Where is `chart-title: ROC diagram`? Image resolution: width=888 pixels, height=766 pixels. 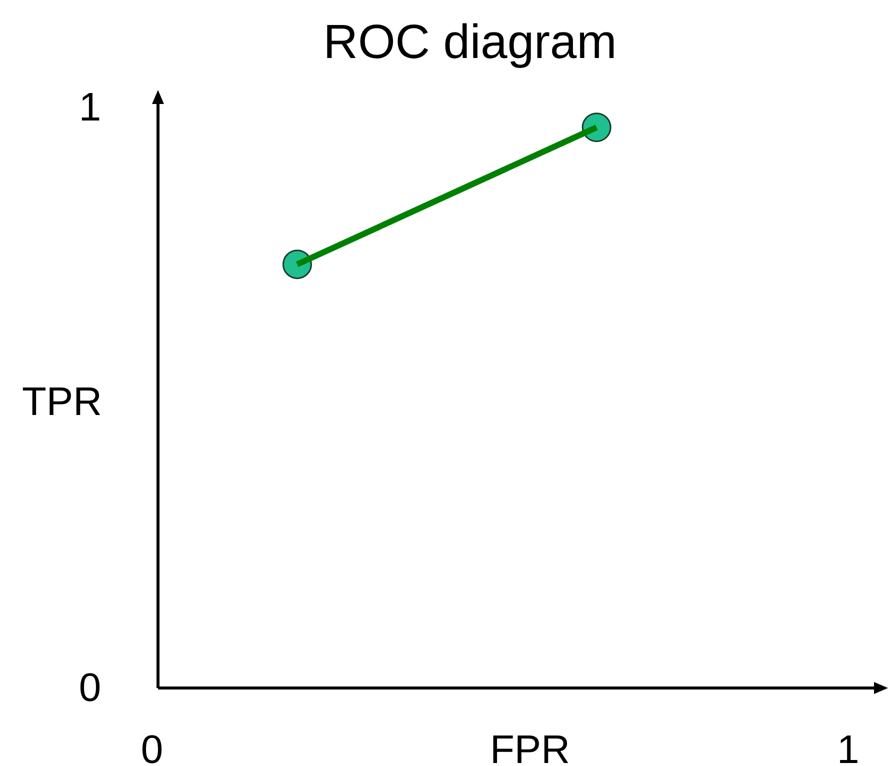 chart-title: ROC diagram is located at coordinates (470, 42).